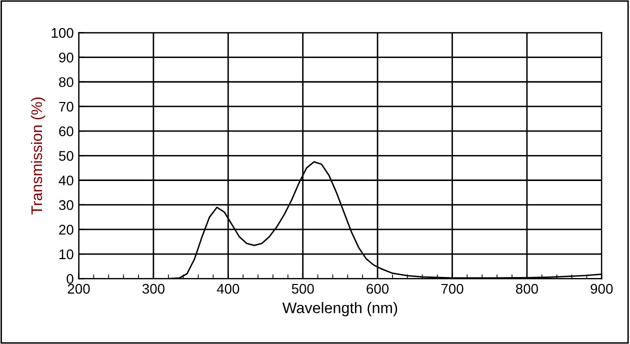 This screenshot has height=344, width=630. I want to click on x-tick-label: 600, so click(377, 289).